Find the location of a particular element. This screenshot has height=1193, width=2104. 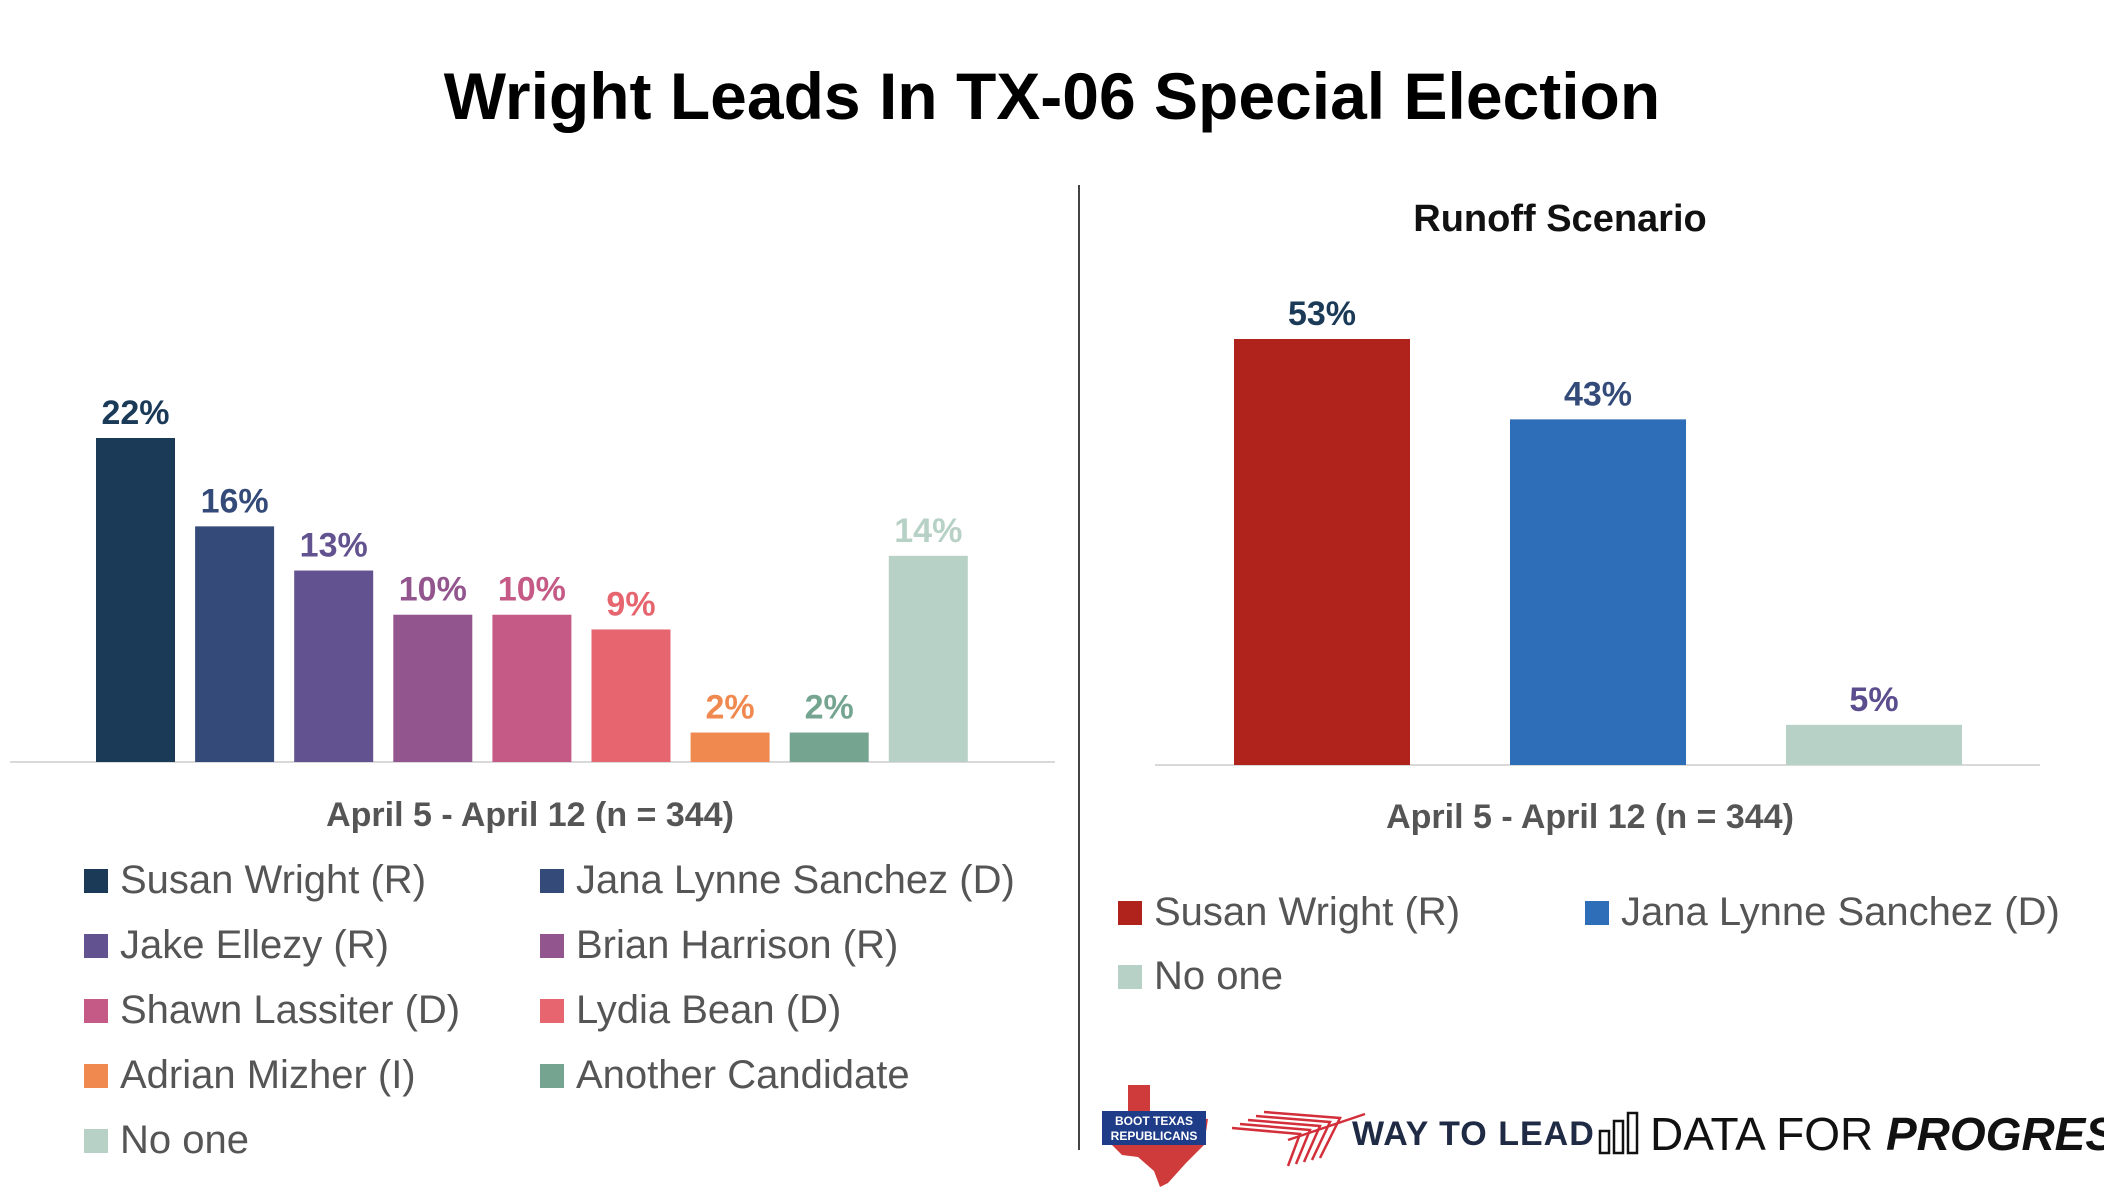

dfp-emphasis: PROGRESS is located at coordinates (1994, 1134).